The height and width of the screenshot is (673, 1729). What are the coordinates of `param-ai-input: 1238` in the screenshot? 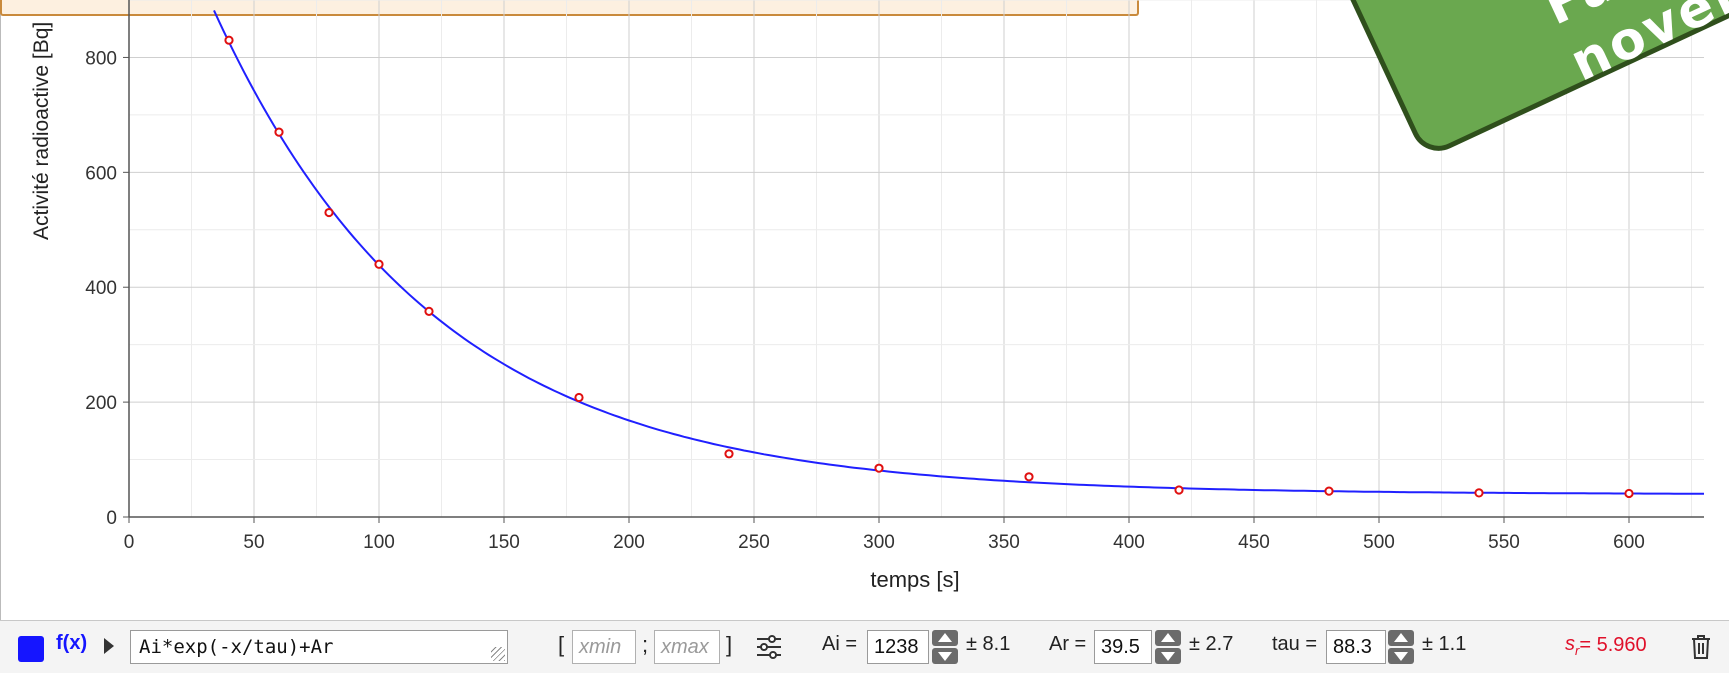 It's located at (898, 647).